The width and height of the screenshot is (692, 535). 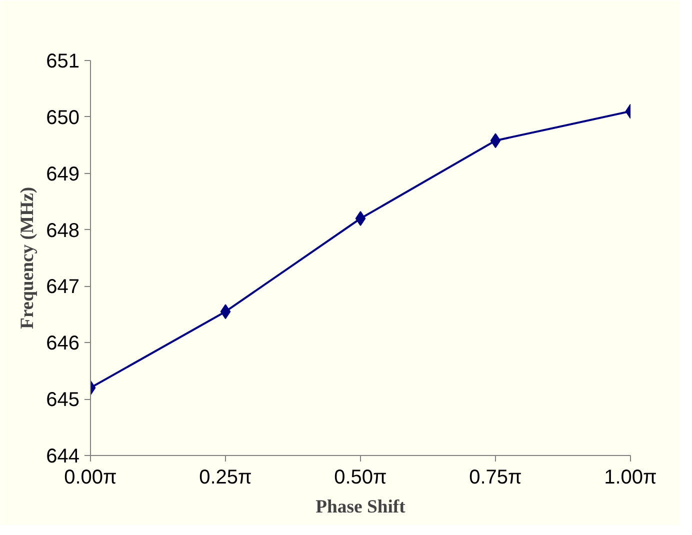 What do you see at coordinates (63, 174) in the screenshot?
I see `y-tick-label: 649` at bounding box center [63, 174].